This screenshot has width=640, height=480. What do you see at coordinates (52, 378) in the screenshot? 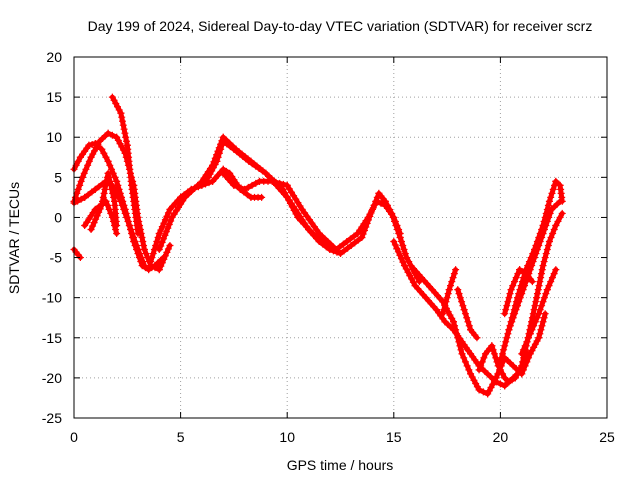
I see `y-tick-label: -20` at bounding box center [52, 378].